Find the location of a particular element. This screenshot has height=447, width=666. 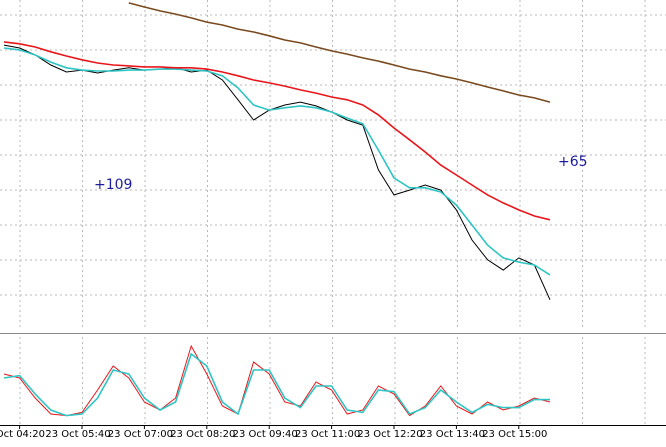

x-tick-label: 23 Oct 07:00 is located at coordinates (140, 434).